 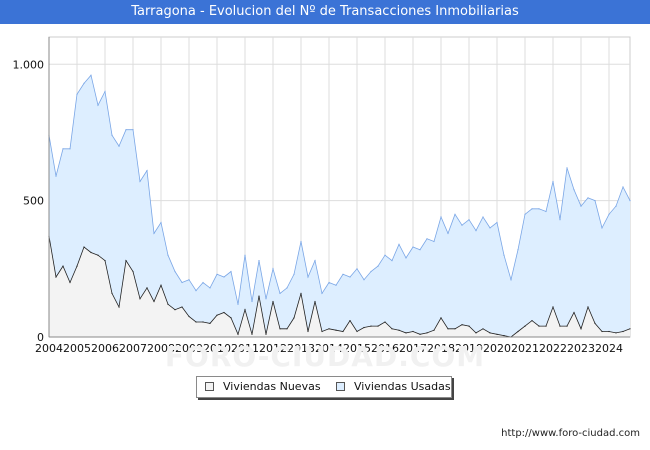 What do you see at coordinates (413, 348) in the screenshot?
I see `x-tick-label: 2017` at bounding box center [413, 348].